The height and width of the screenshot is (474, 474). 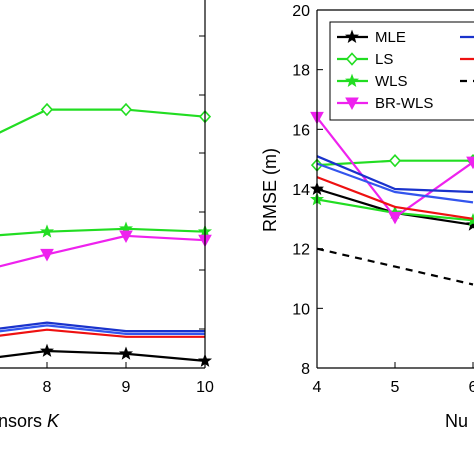 I want to click on legend: MLE LS WLS BR-WLS, so click(x=401, y=71).